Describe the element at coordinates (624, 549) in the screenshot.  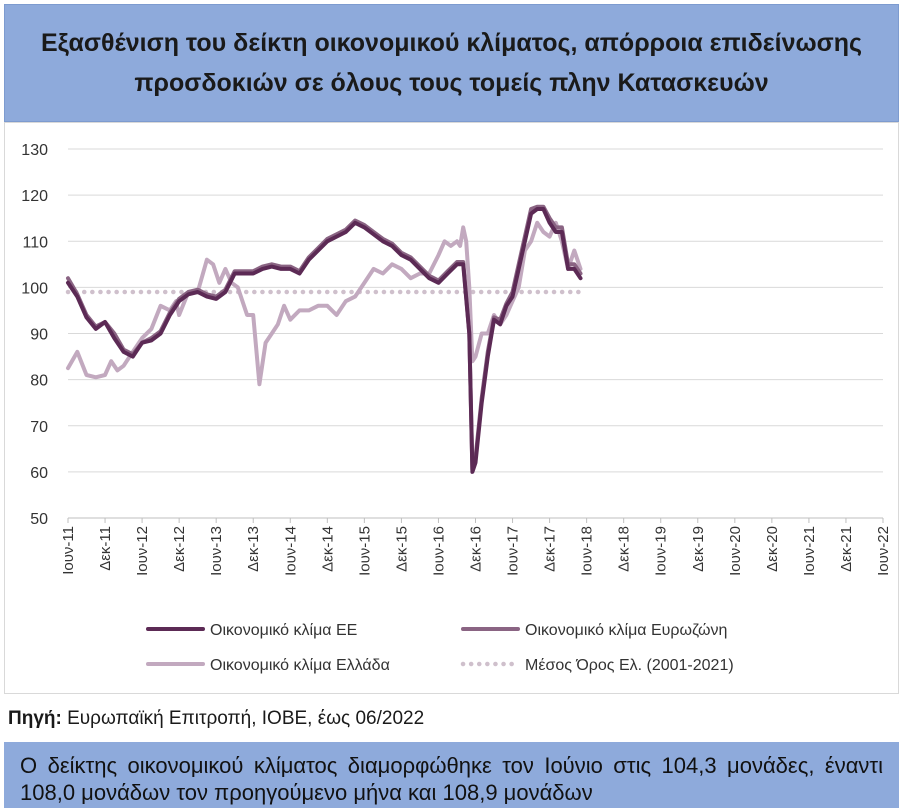
I see `x-tick-label: Δεκ-18` at that location.